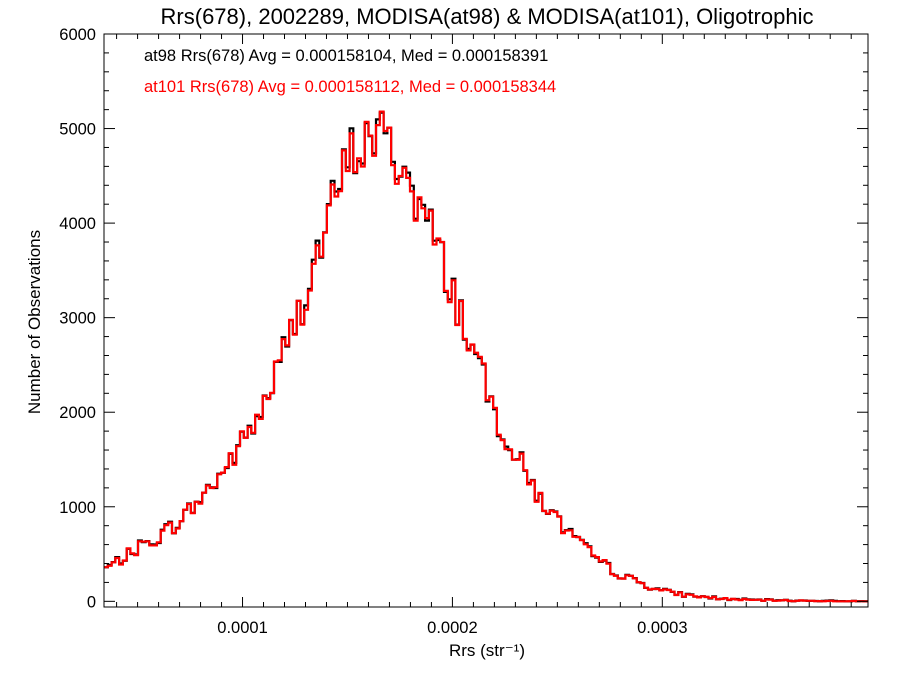 The width and height of the screenshot is (900, 675). Describe the element at coordinates (34, 322) in the screenshot. I see `y-axis-label: Number of Observations` at that location.